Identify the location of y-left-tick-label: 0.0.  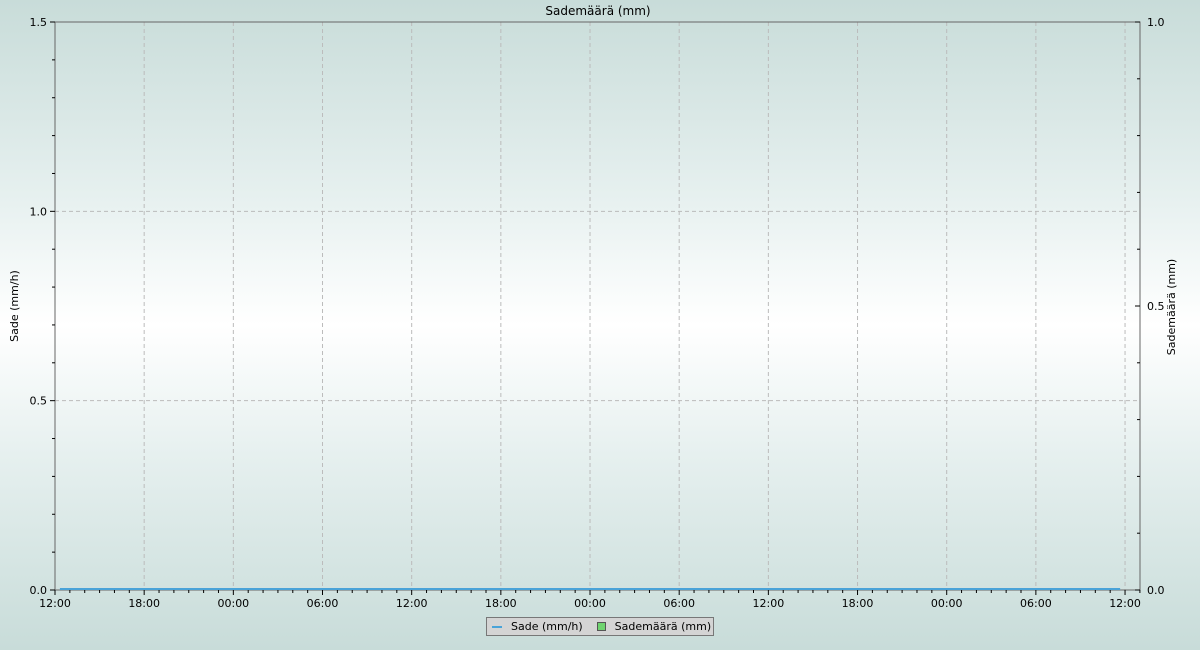
(39, 590).